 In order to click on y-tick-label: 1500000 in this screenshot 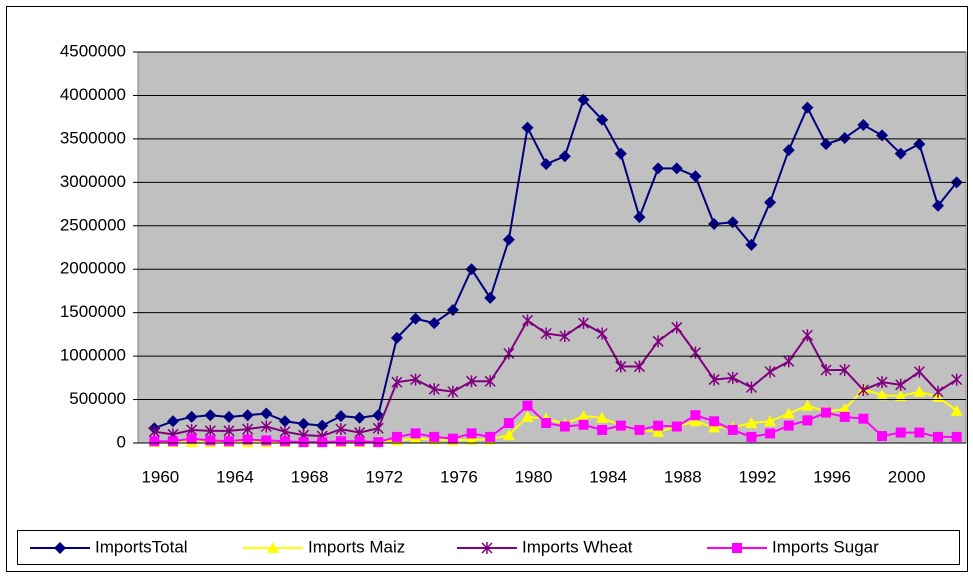, I will do `click(93, 311)`.